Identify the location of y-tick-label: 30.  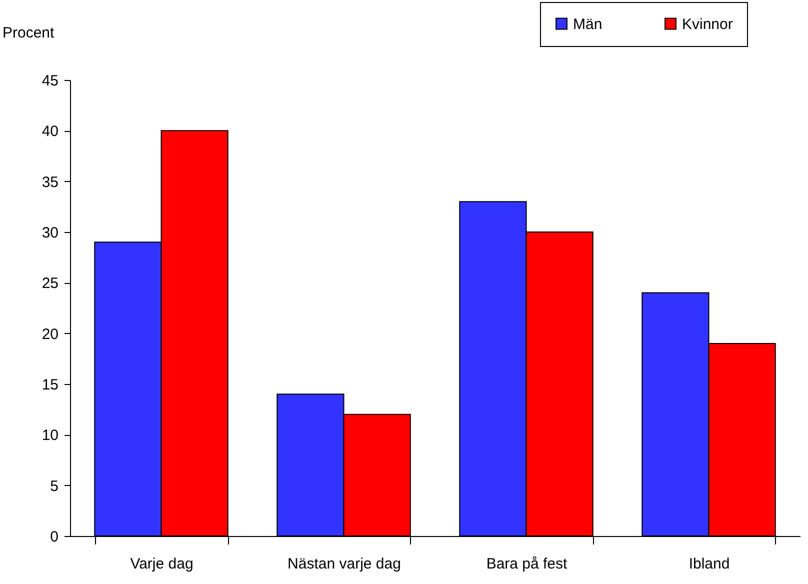
(50, 233).